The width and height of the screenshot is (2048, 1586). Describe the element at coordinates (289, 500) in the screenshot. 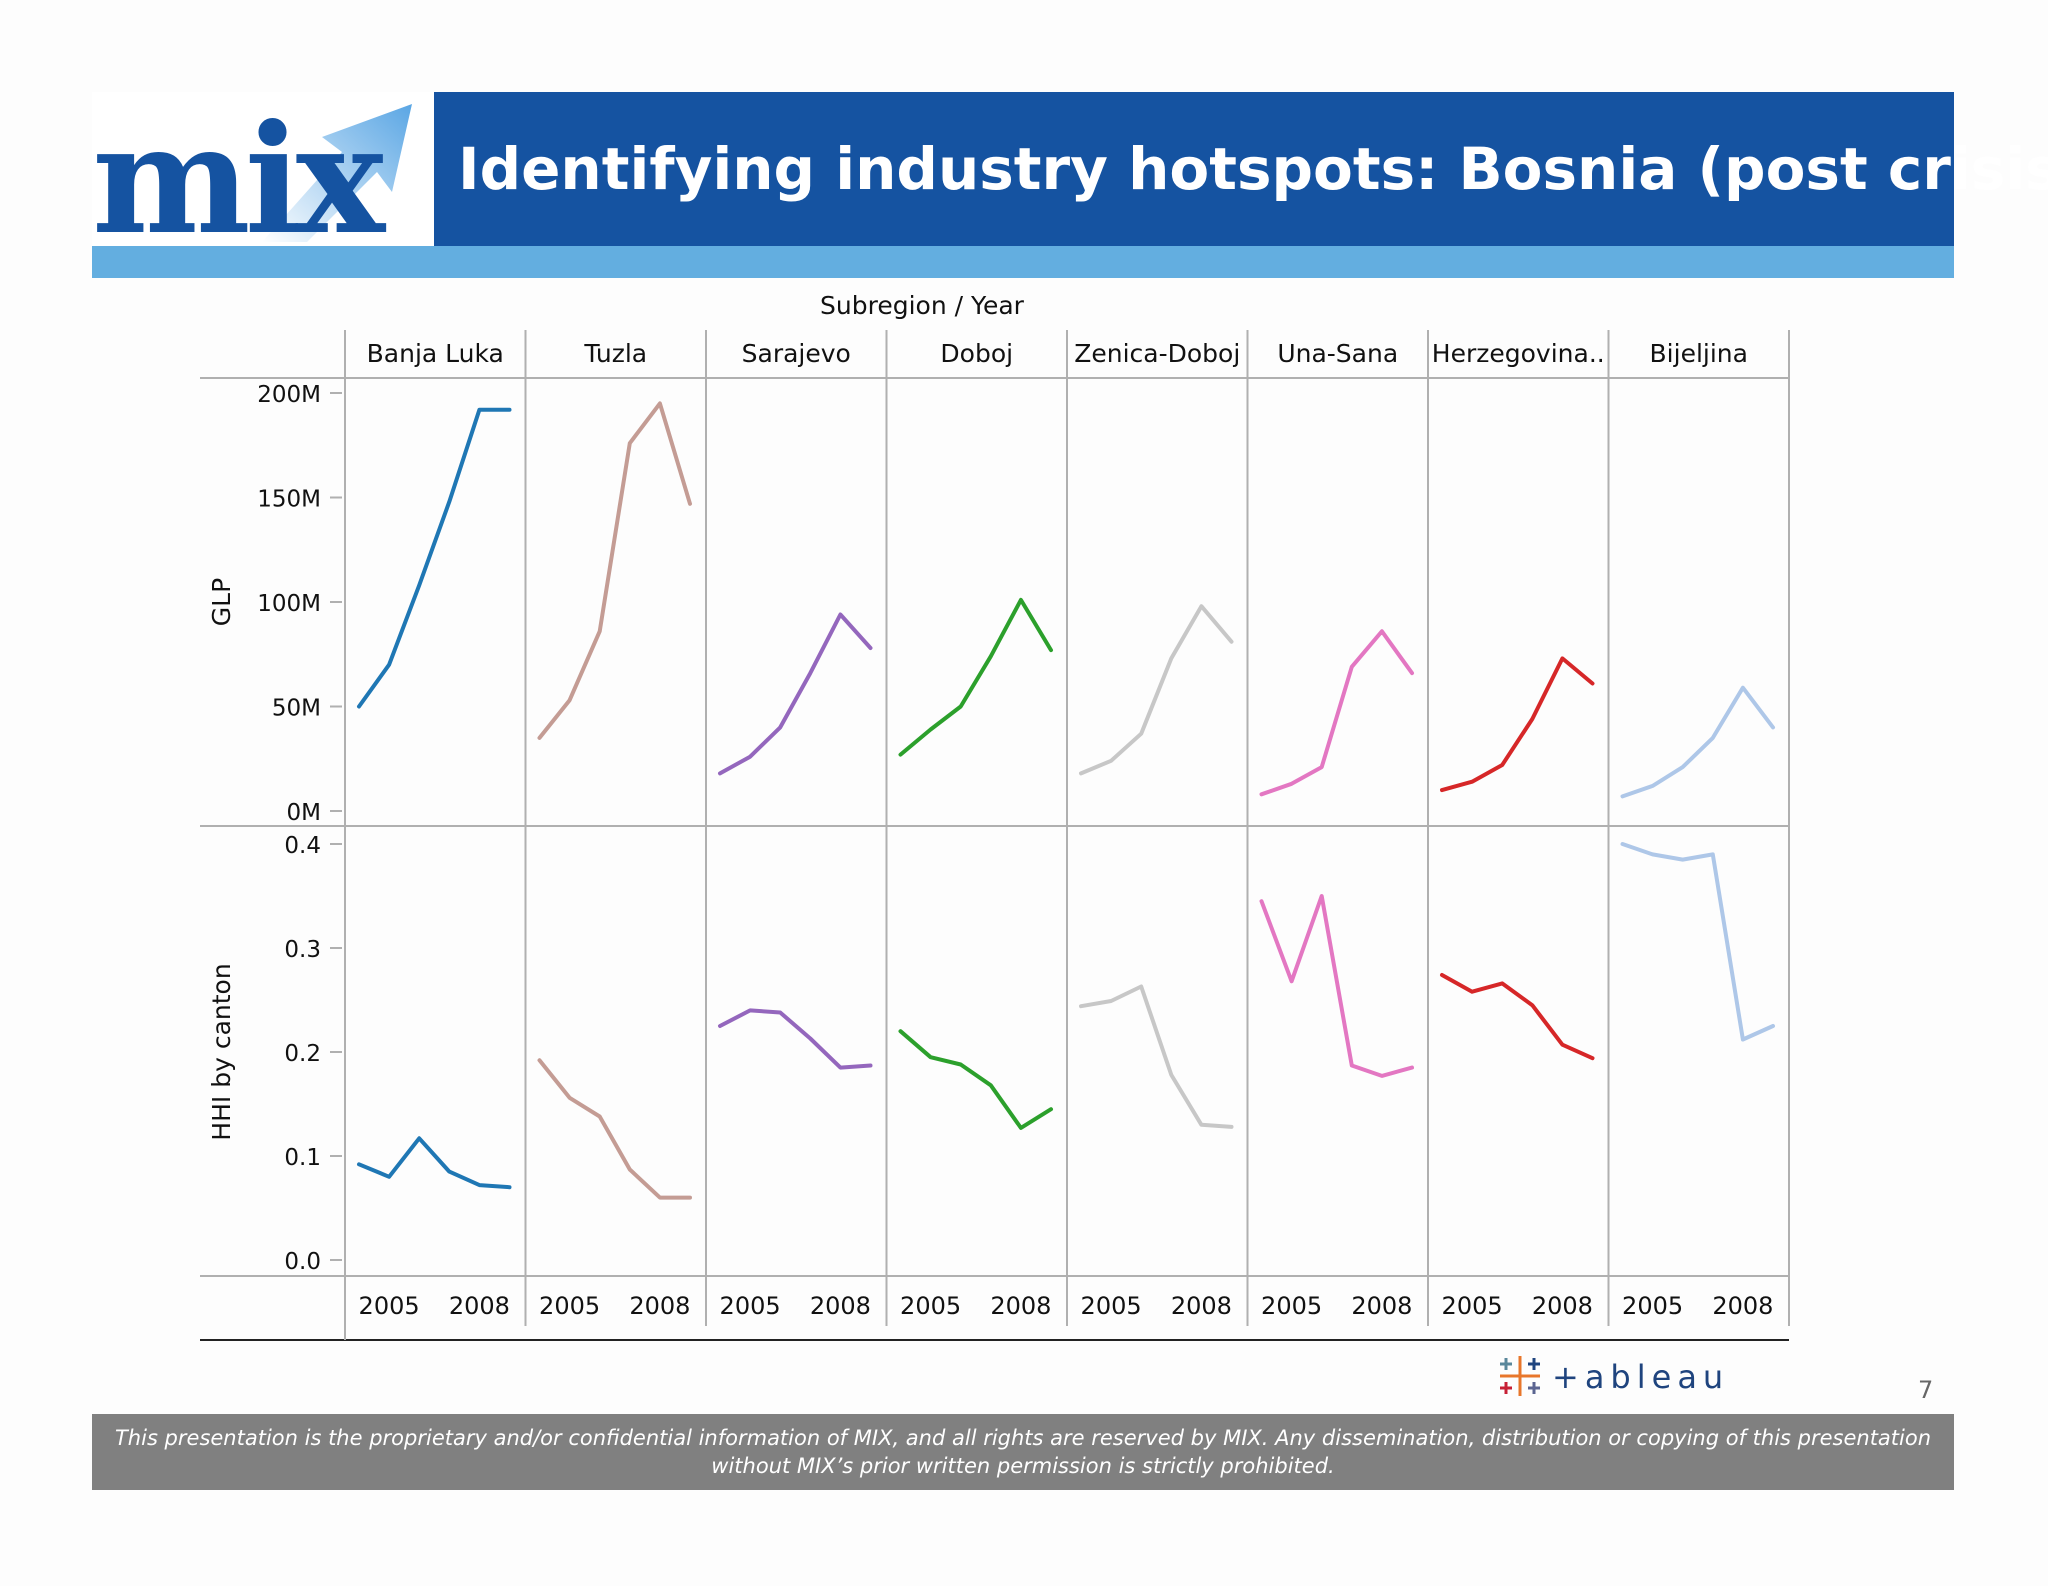

I see `y-tick-label: 150M` at that location.